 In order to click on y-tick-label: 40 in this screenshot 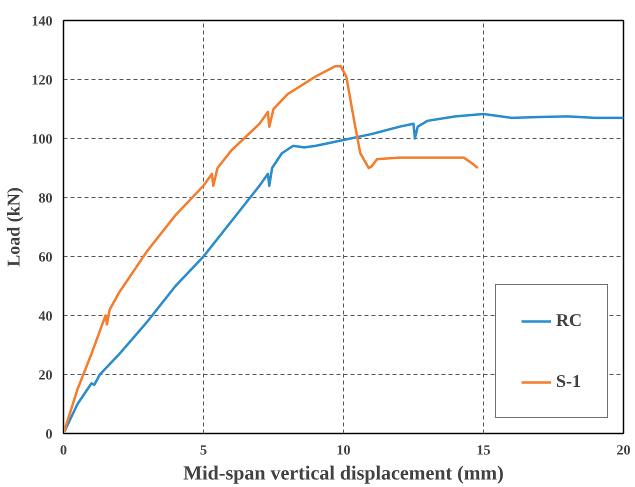, I will do `click(45, 317)`.